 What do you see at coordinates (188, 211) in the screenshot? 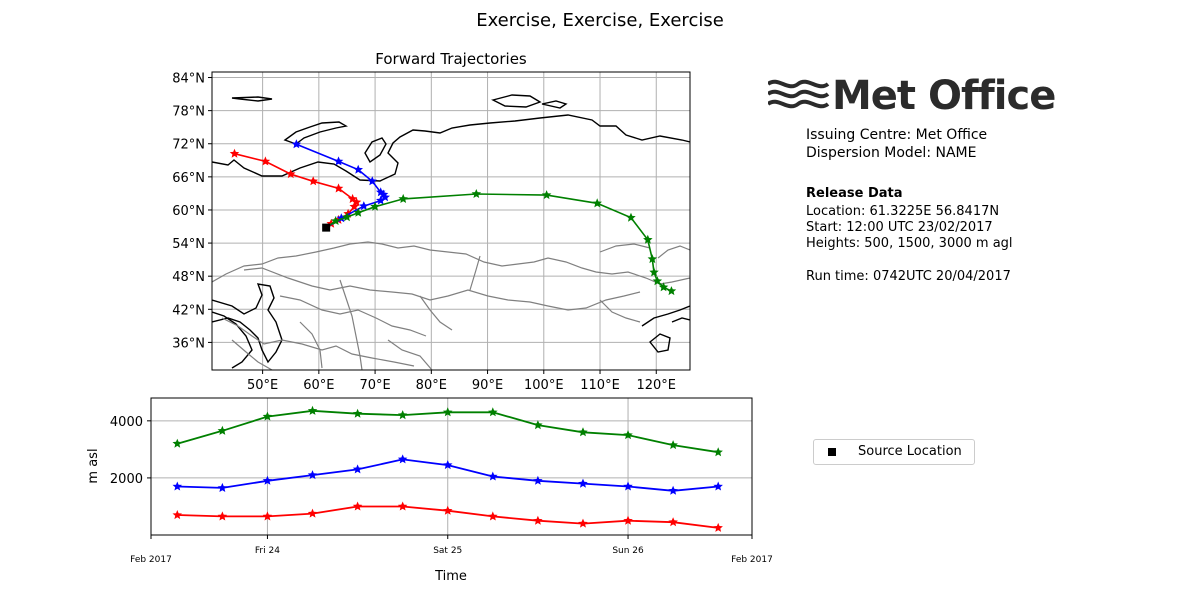
I see `map-ytick-label: 60°N` at bounding box center [188, 211].